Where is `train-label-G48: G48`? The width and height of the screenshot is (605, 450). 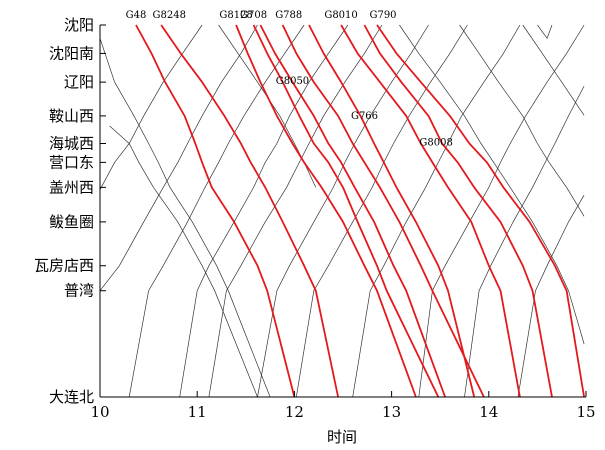 train-label-G48: G48 is located at coordinates (136, 15).